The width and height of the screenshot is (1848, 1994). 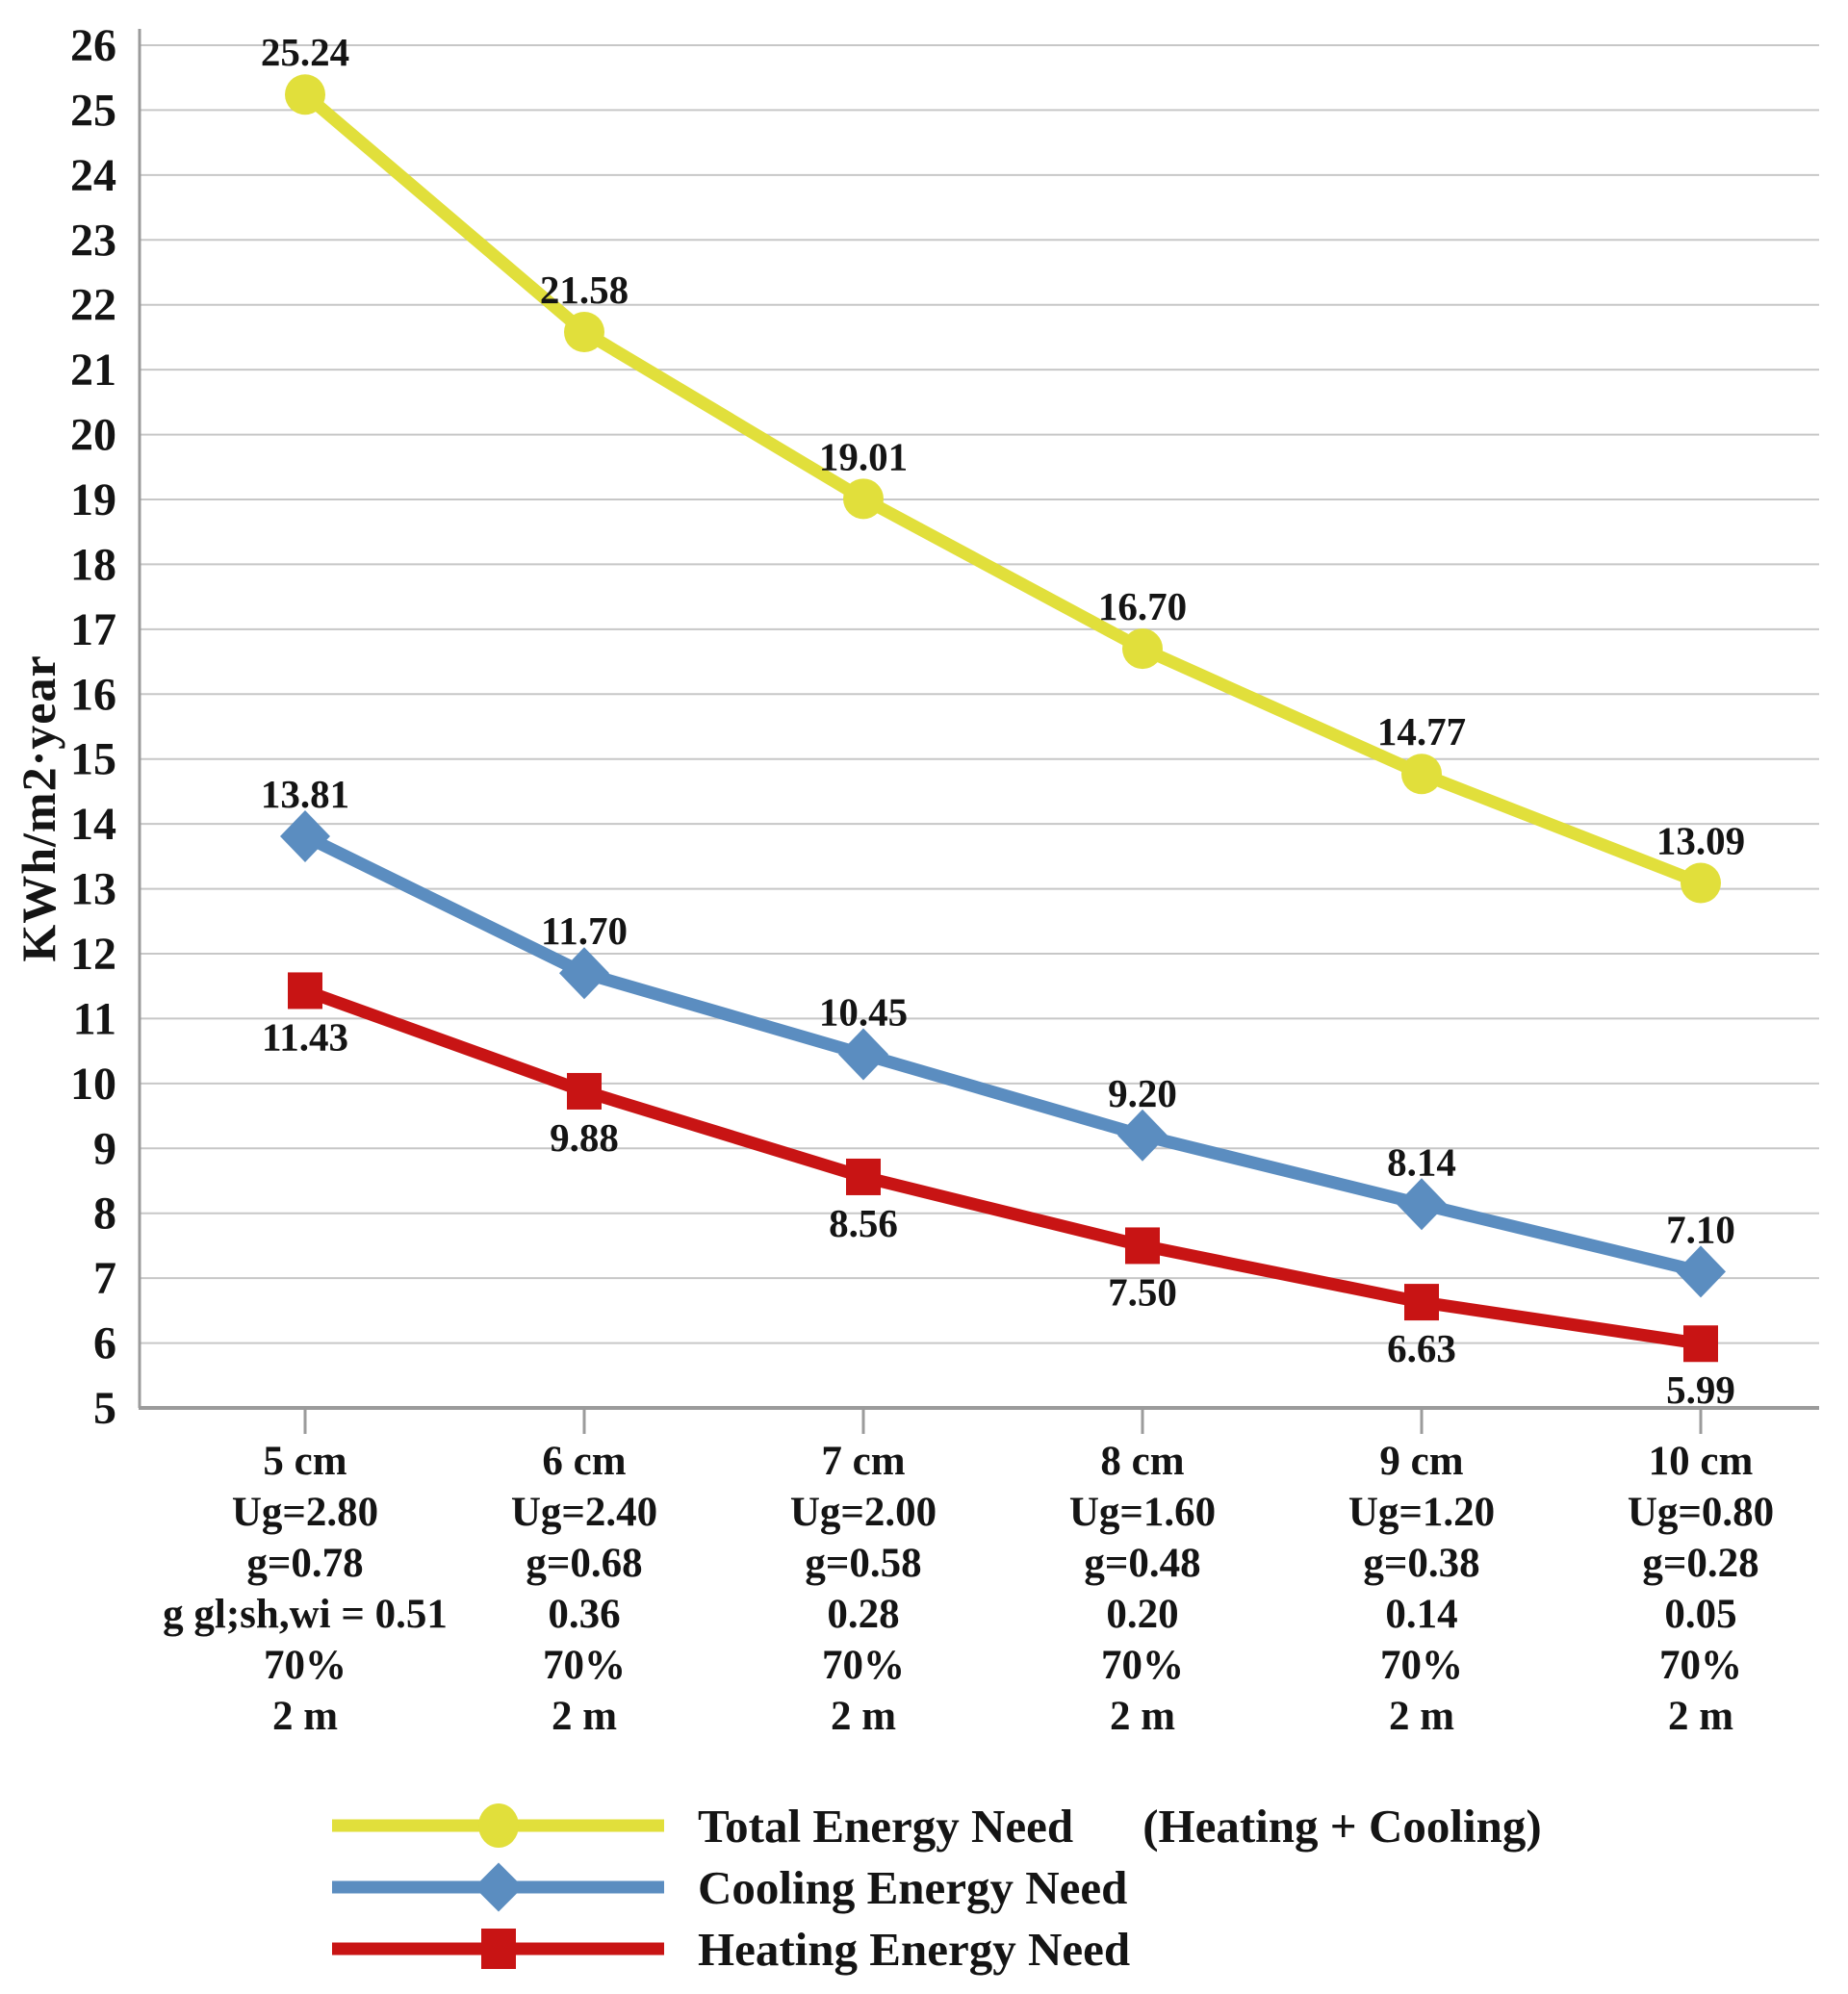 What do you see at coordinates (93, 45) in the screenshot?
I see `y-axis-tick-label: 26` at bounding box center [93, 45].